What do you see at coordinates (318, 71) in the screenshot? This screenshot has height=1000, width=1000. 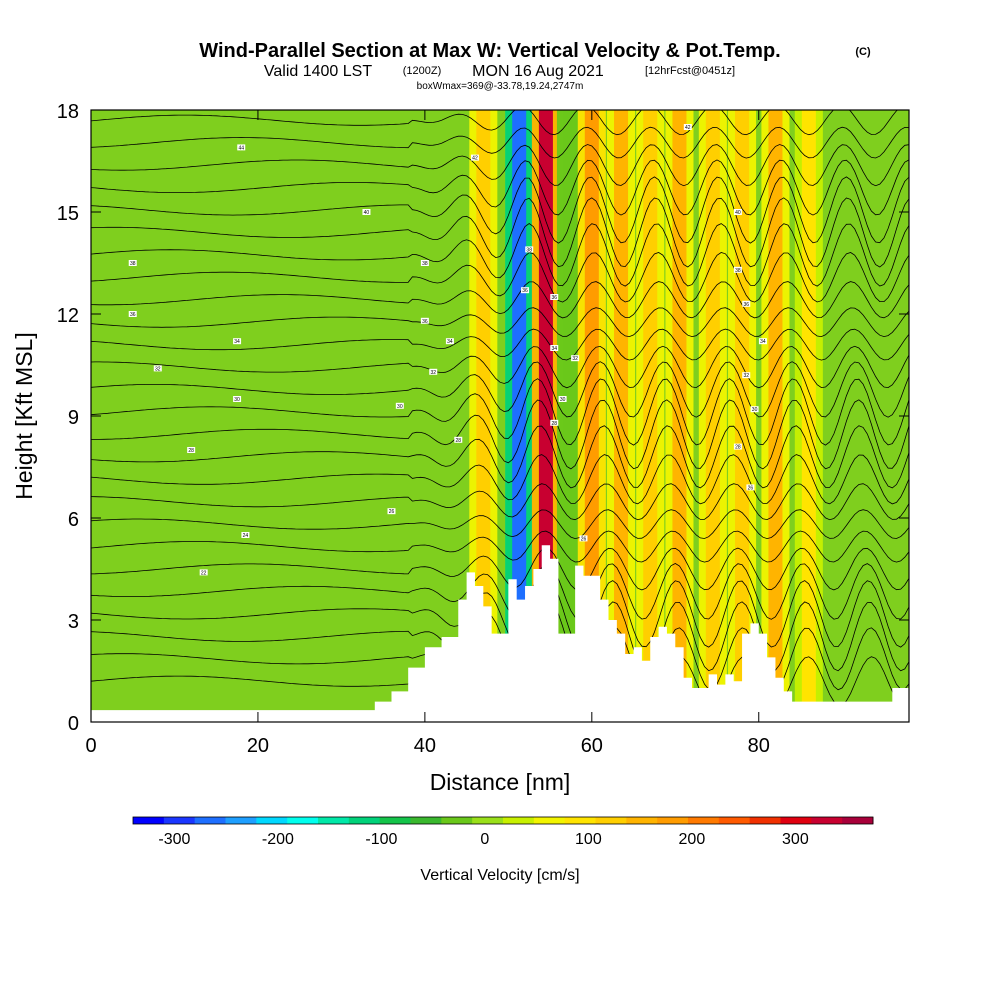 I see `chart-subtitle-valid: Valid 1400 LST` at bounding box center [318, 71].